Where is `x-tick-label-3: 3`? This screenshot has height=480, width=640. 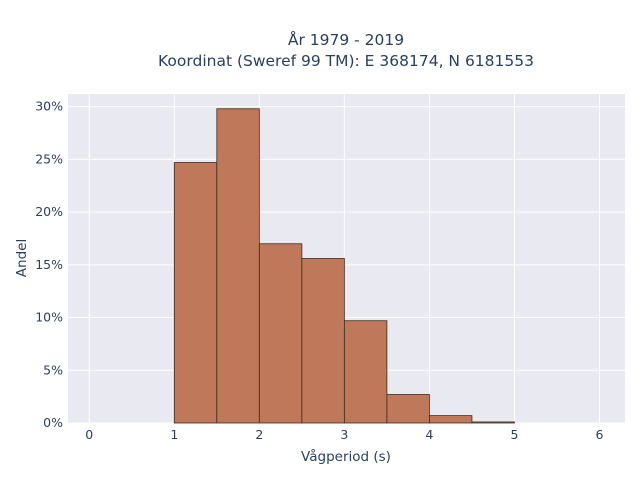 x-tick-label-3: 3 is located at coordinates (344, 434).